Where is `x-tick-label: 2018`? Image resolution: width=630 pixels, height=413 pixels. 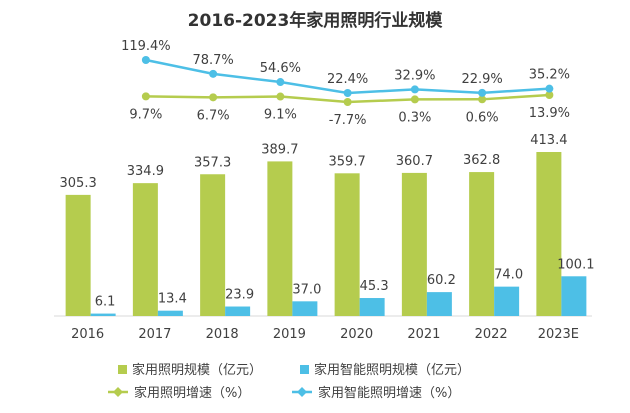
x-tick-label: 2018 is located at coordinates (222, 334).